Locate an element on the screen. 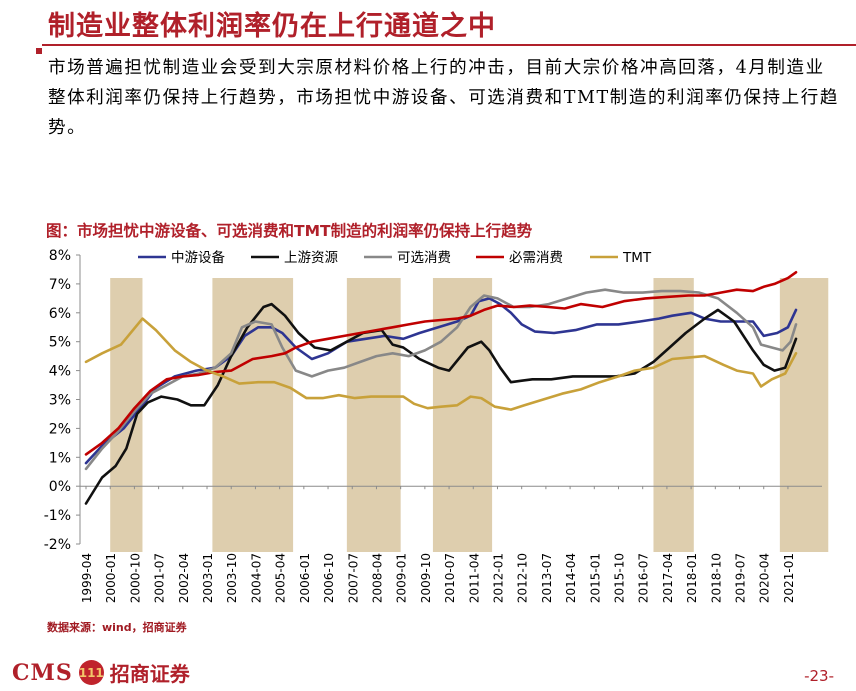 The image size is (856, 691). company-logo: CMS 111 招商证券 is located at coordinates (101, 672).